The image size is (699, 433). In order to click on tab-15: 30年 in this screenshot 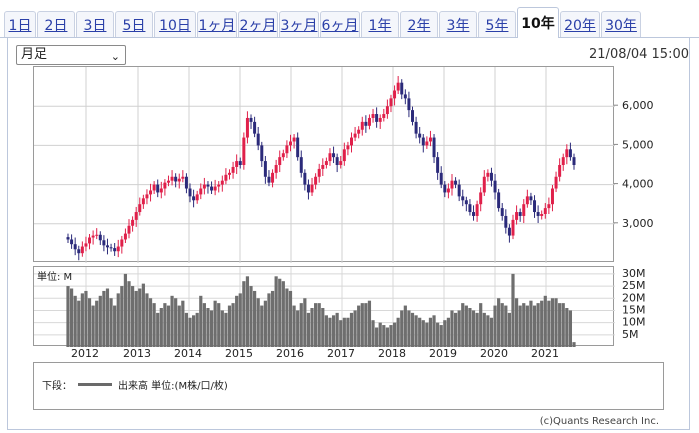, I will do `click(621, 24)`.